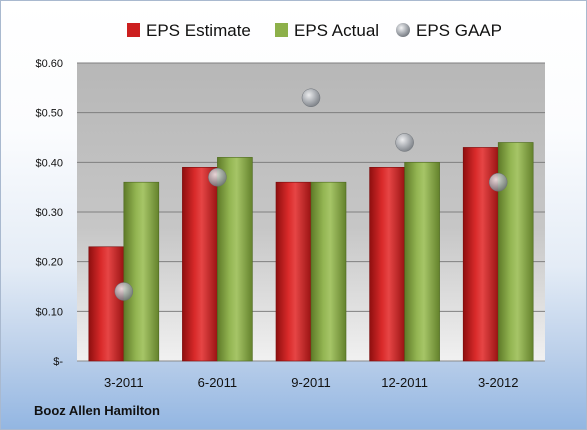 The height and width of the screenshot is (430, 587). I want to click on y-tick-label: $0.40, so click(49, 163).